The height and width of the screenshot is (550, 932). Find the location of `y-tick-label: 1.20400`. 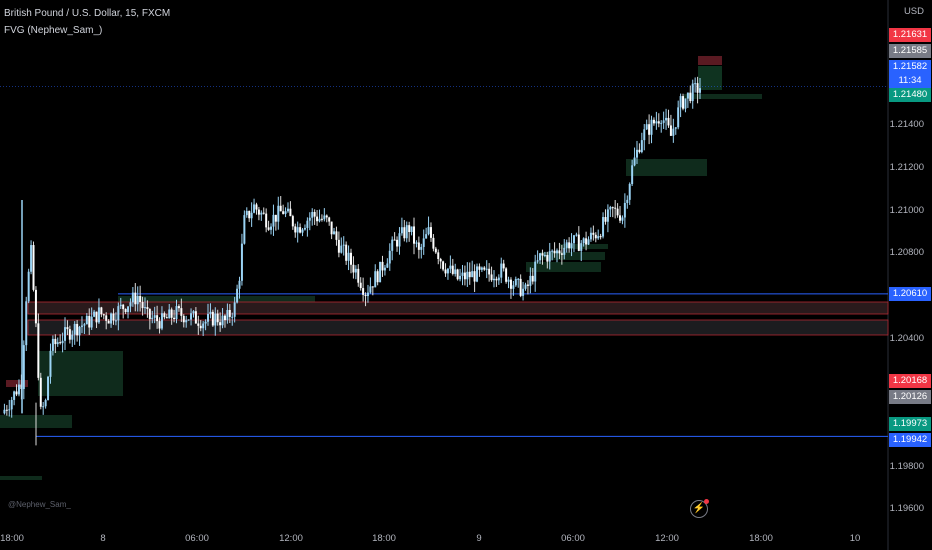

y-tick-label: 1.20400 is located at coordinates (906, 338).